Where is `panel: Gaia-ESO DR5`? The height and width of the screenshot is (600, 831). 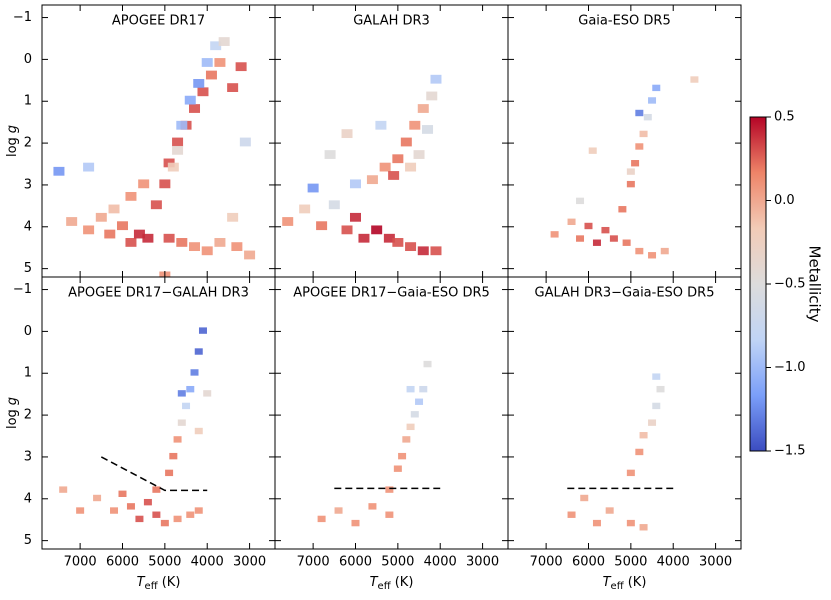
panel: Gaia-ESO DR5 is located at coordinates (624, 141).